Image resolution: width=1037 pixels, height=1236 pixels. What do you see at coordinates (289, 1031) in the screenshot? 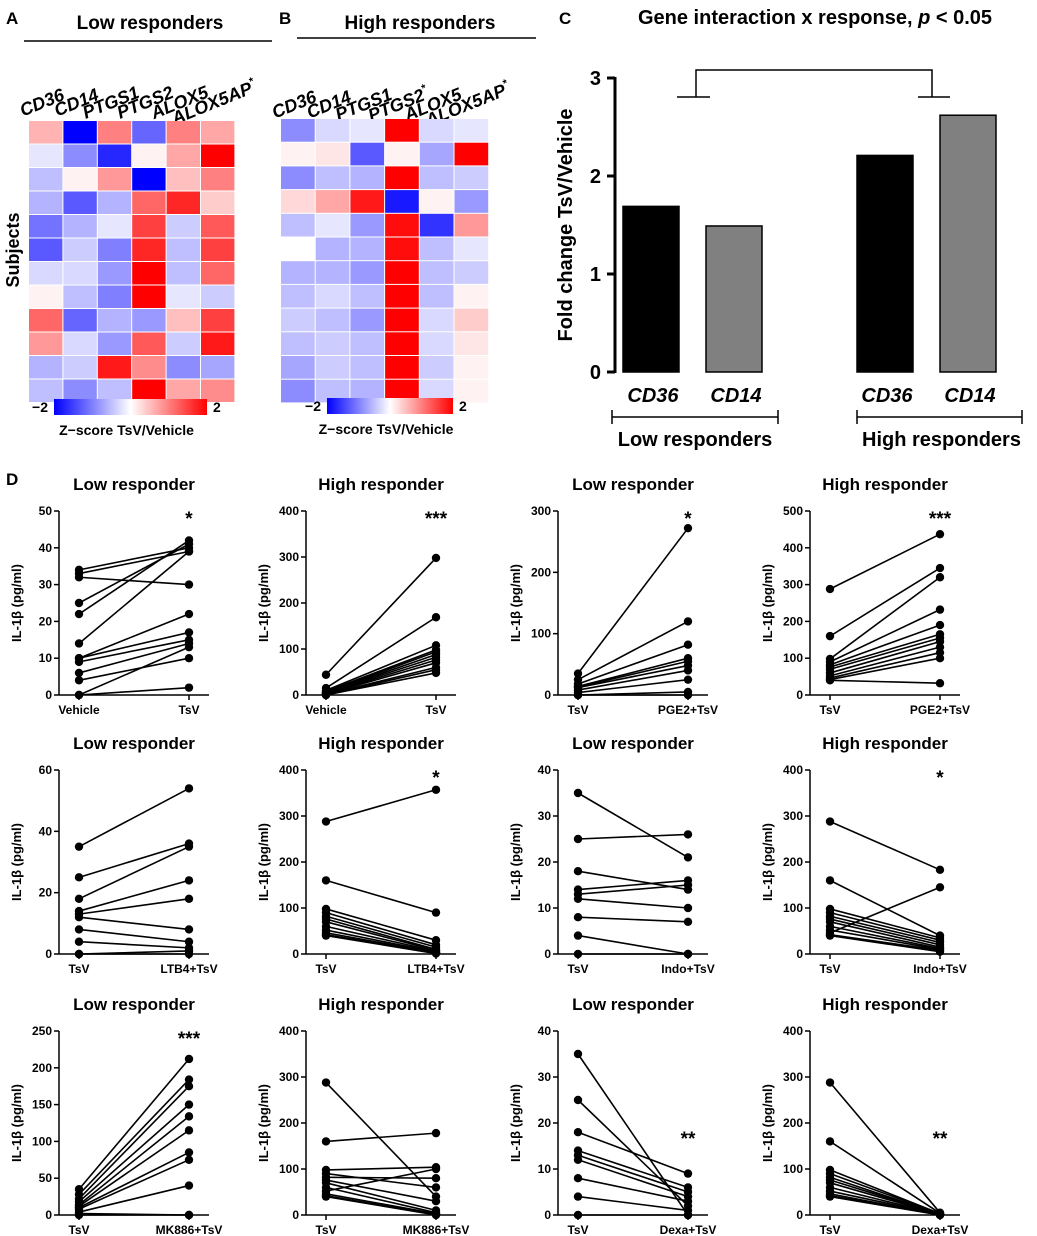
I see `y-tick-label: 400` at bounding box center [289, 1031].